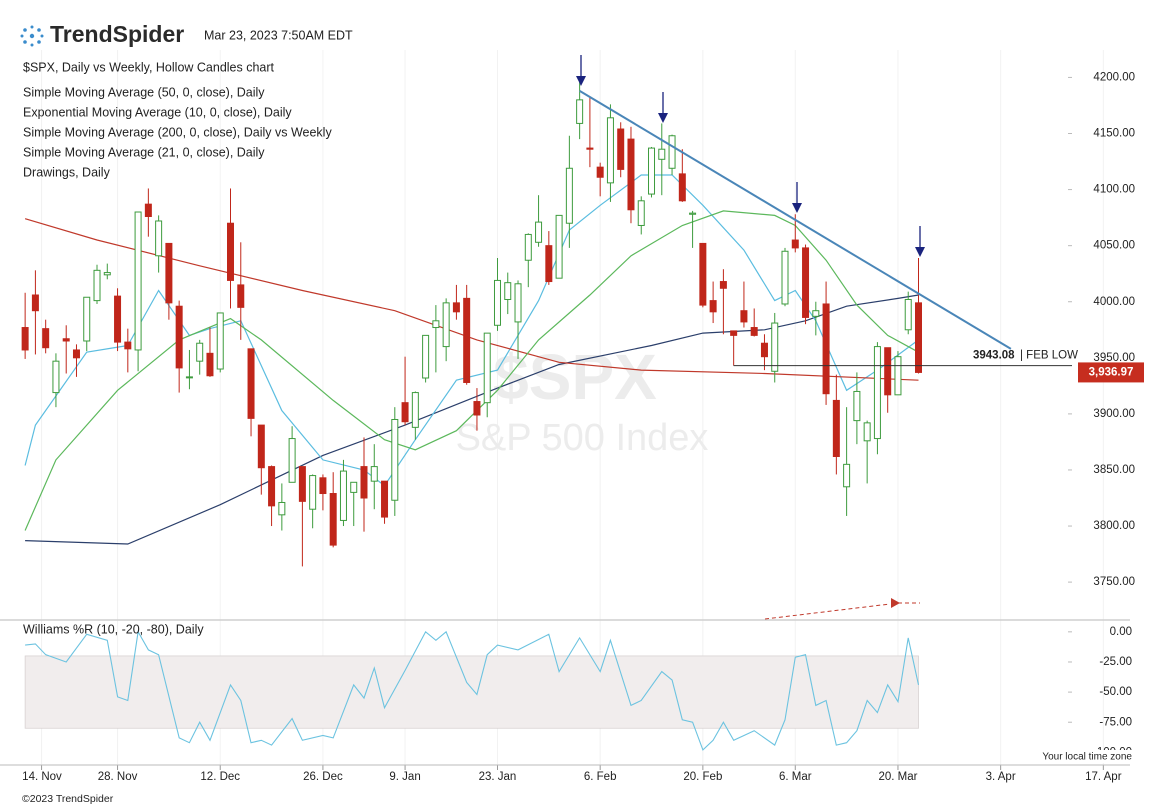 The width and height of the screenshot is (1162, 809). I want to click on dashed-arrow-drawing, so click(842, 609).